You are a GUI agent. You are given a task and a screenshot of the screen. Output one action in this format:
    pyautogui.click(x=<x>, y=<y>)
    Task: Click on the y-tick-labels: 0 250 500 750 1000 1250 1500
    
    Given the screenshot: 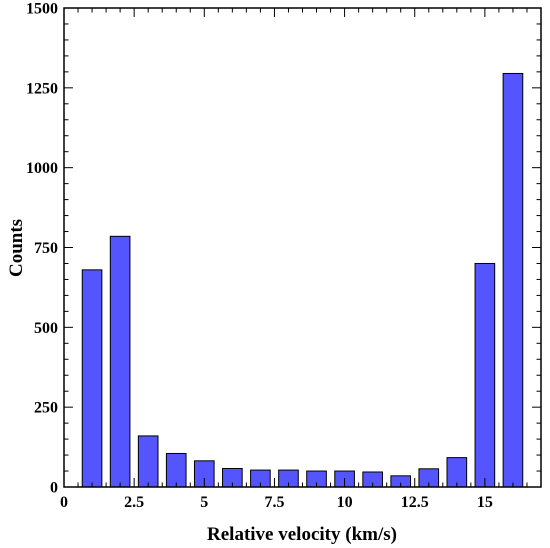 What is the action you would take?
    pyautogui.click(x=42, y=249)
    